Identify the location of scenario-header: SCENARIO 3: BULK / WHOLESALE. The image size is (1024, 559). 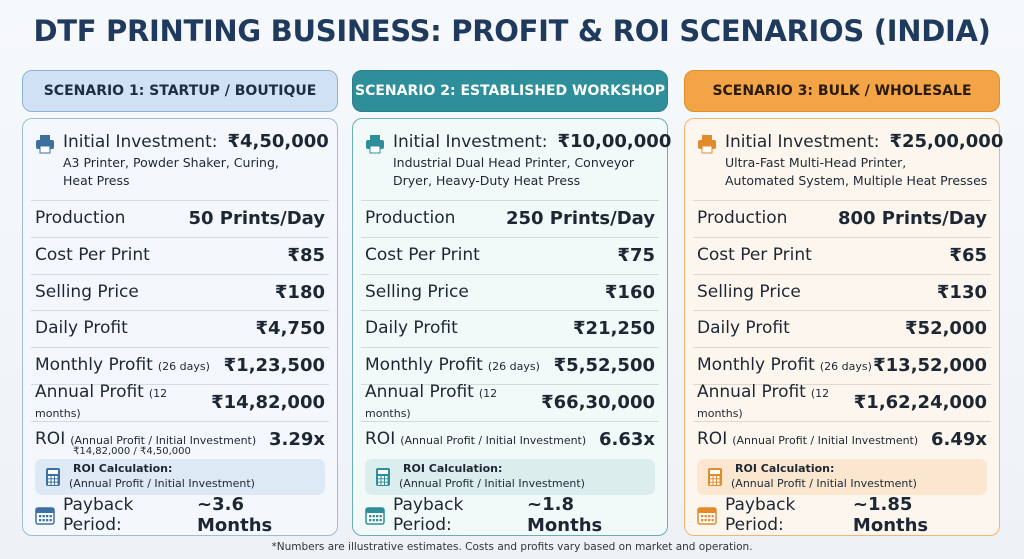
(842, 91).